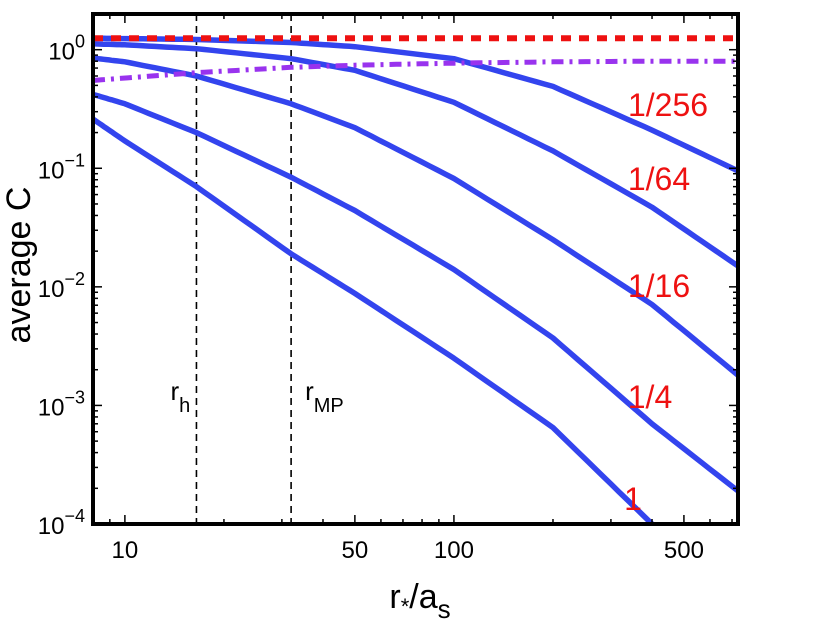 The height and width of the screenshot is (632, 830). I want to click on curve-labels: 1 1/4 1/16 1/64 1/256, so click(666, 302).